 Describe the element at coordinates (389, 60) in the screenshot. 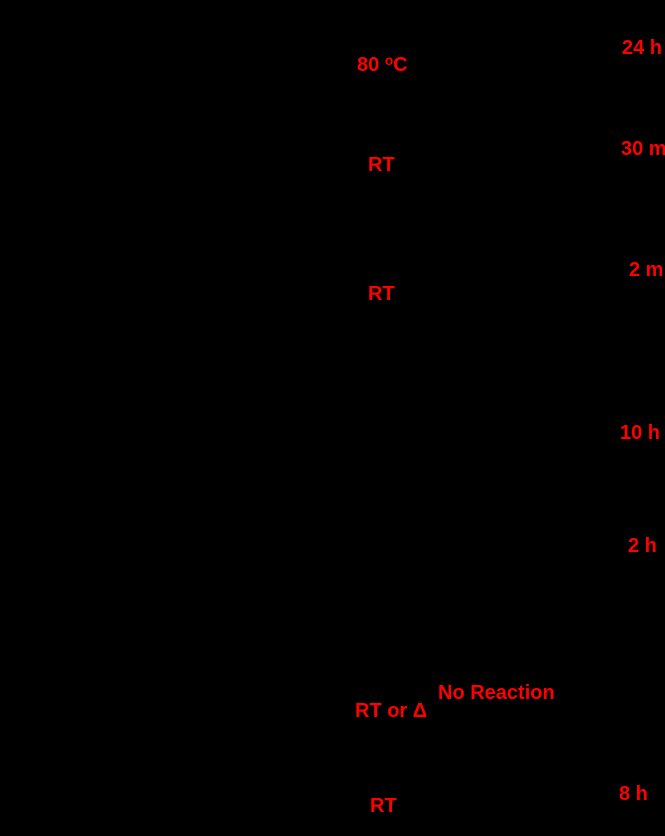

I see `superscript-degree: o` at that location.